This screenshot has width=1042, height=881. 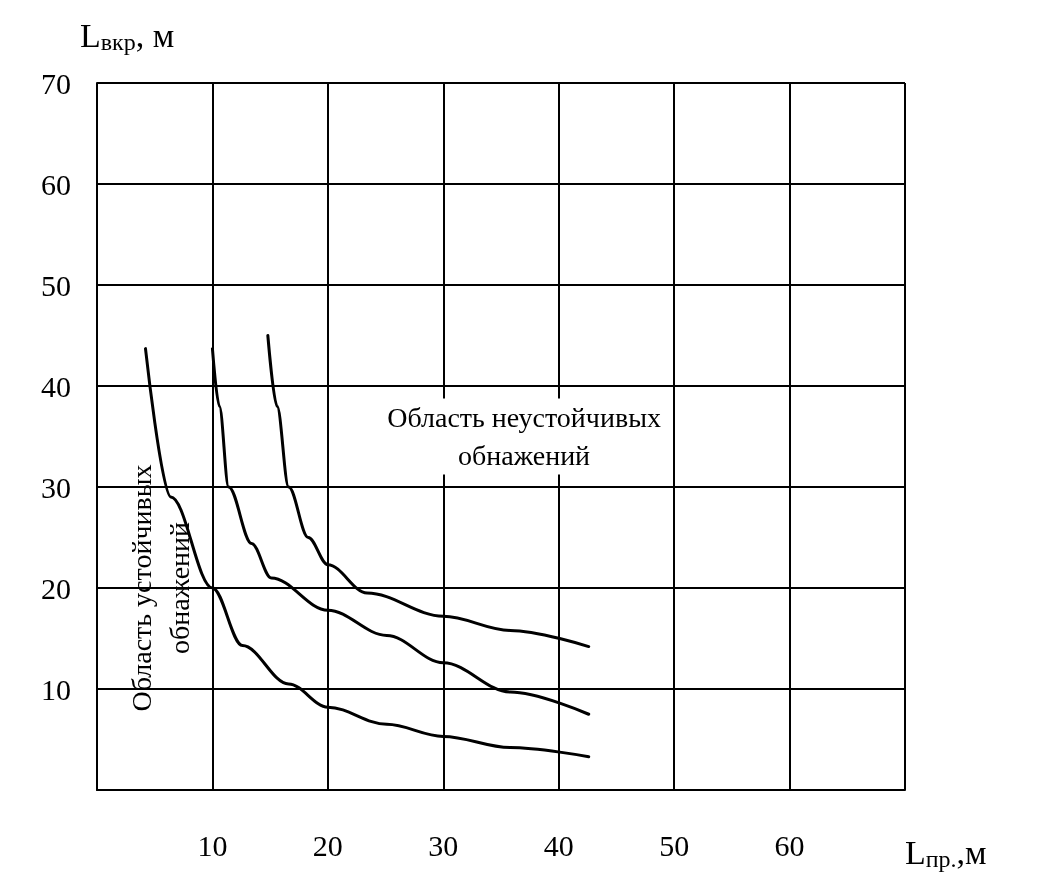 I want to click on x-tick-label: 30, so click(x=443, y=845).